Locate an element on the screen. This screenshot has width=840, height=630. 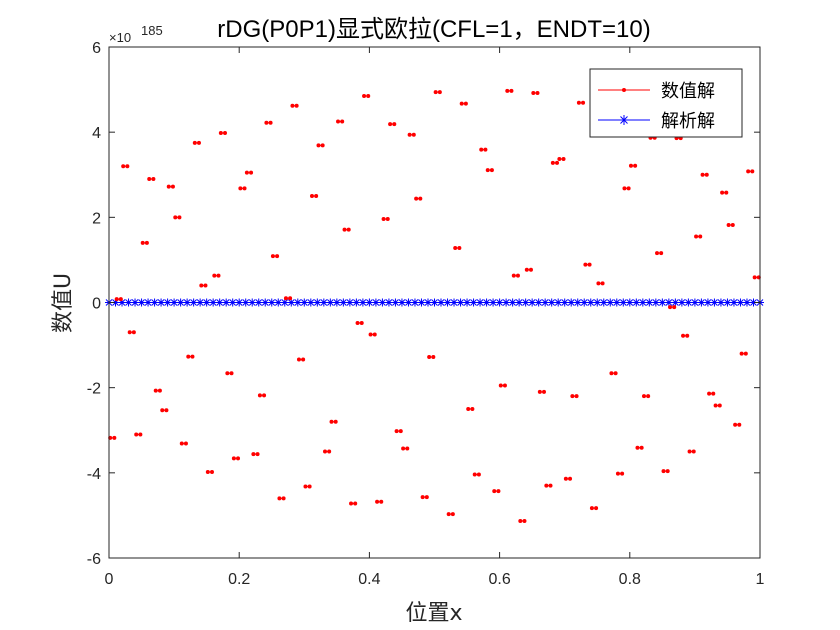
legend: 数值解 解析解 is located at coordinates (666, 103).